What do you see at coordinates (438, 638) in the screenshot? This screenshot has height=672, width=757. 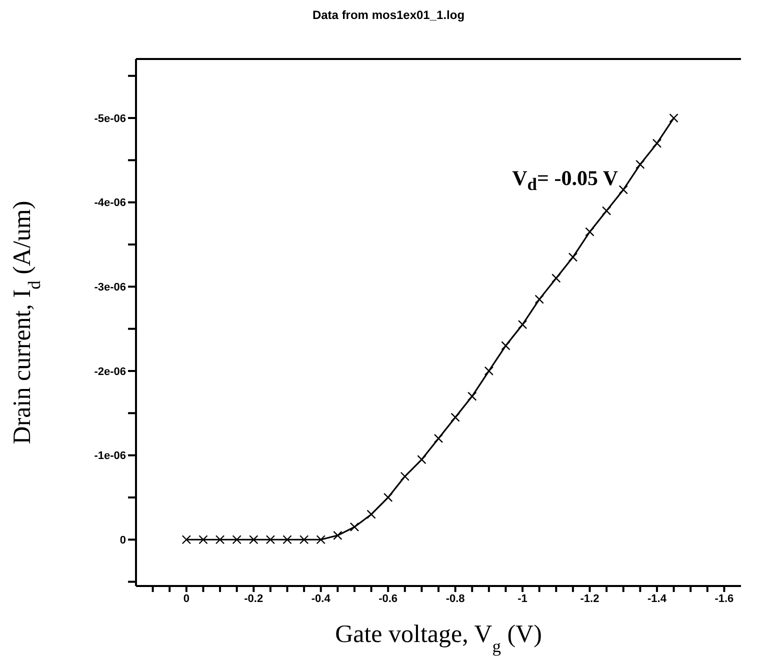 I see `x-axis-title: Gate voltage, V$_{g}$ (V)` at bounding box center [438, 638].